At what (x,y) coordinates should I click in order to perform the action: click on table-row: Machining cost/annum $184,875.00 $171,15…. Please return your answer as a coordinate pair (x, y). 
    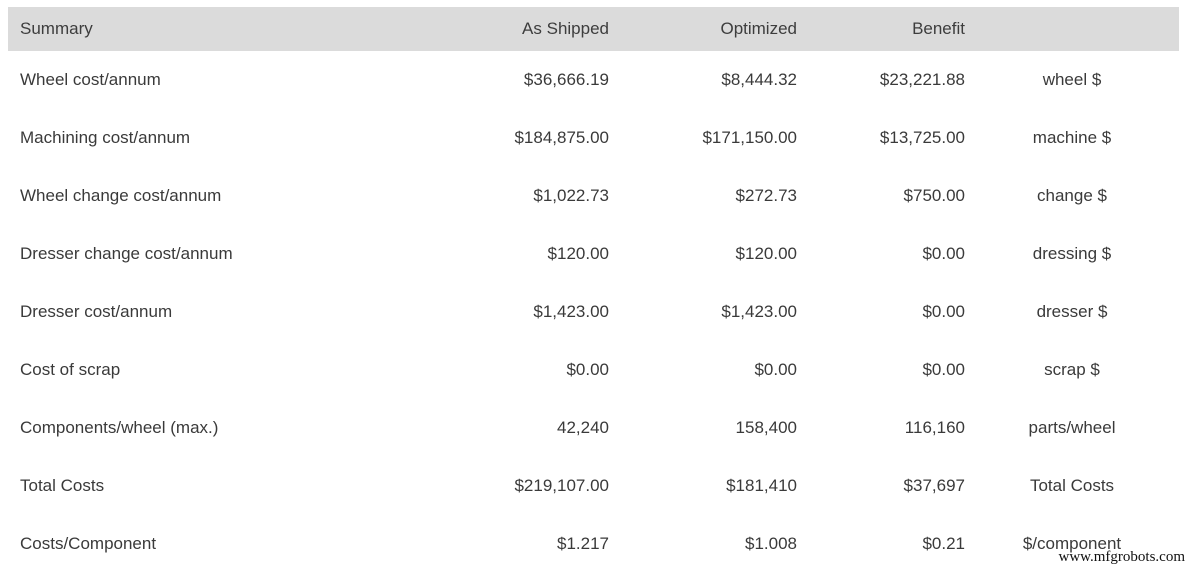
    Looking at the image, I should click on (593, 138).